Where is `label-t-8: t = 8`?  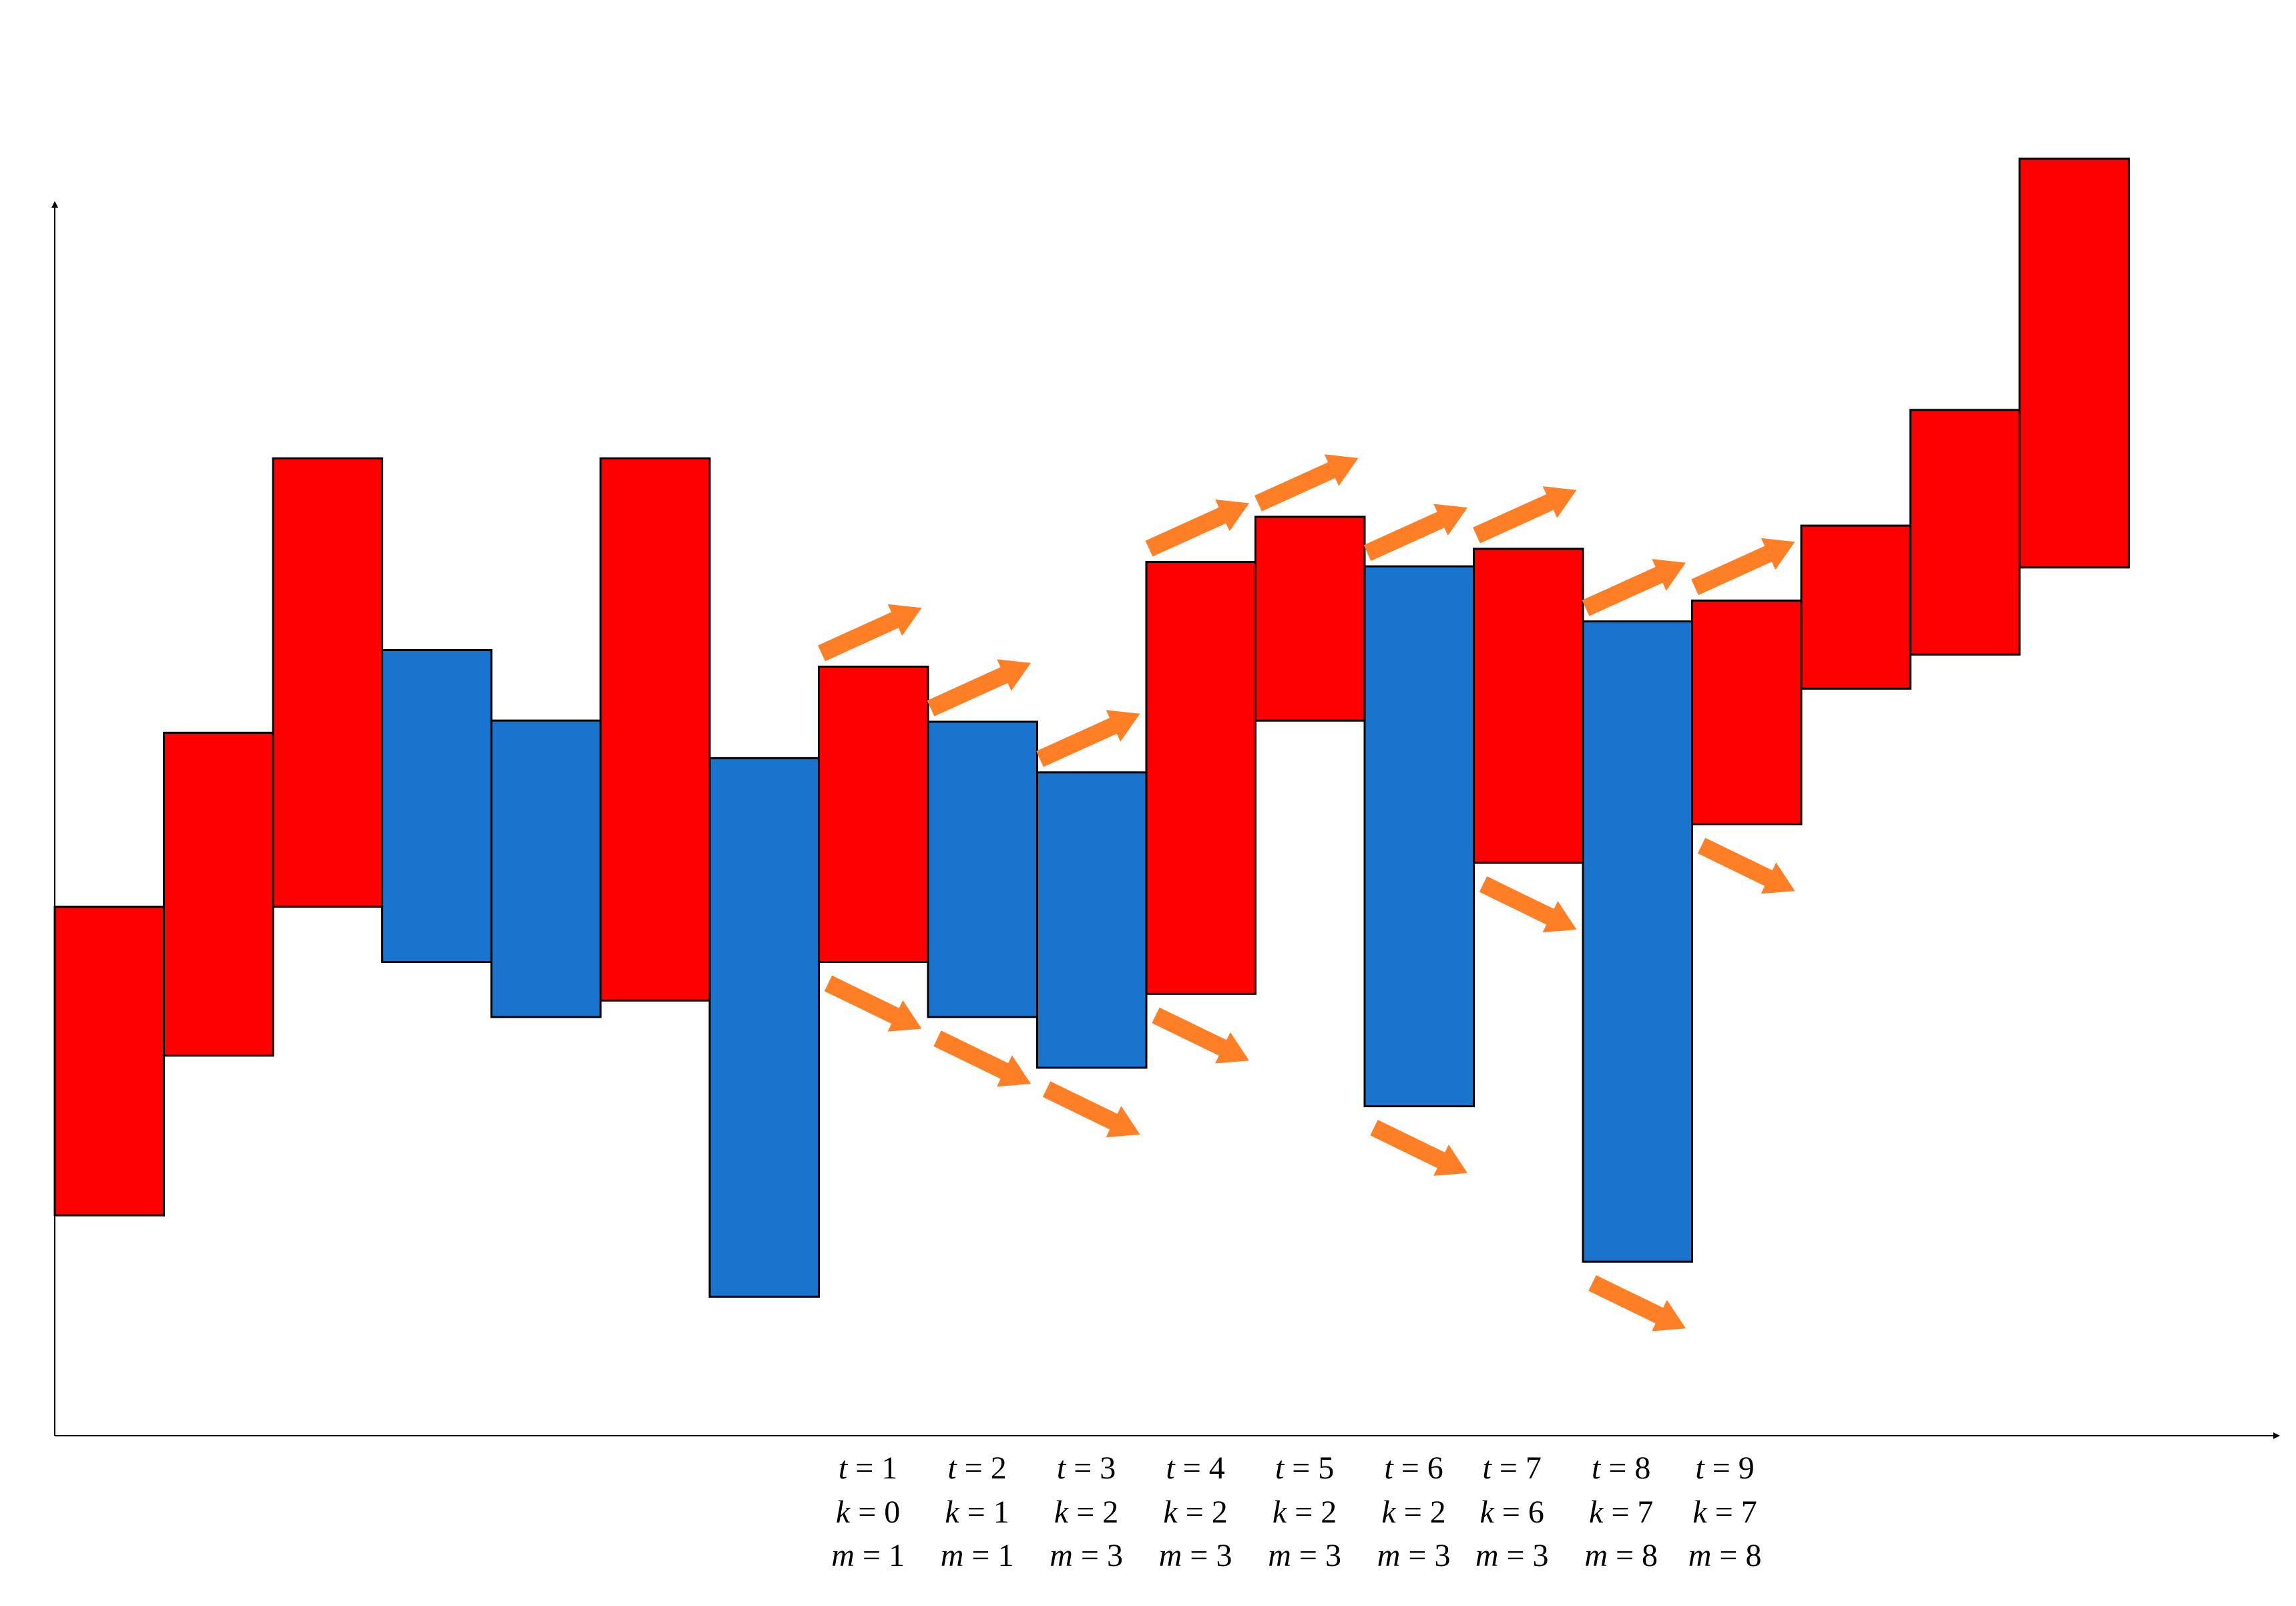 label-t-8: t = 8 is located at coordinates (1621, 1468).